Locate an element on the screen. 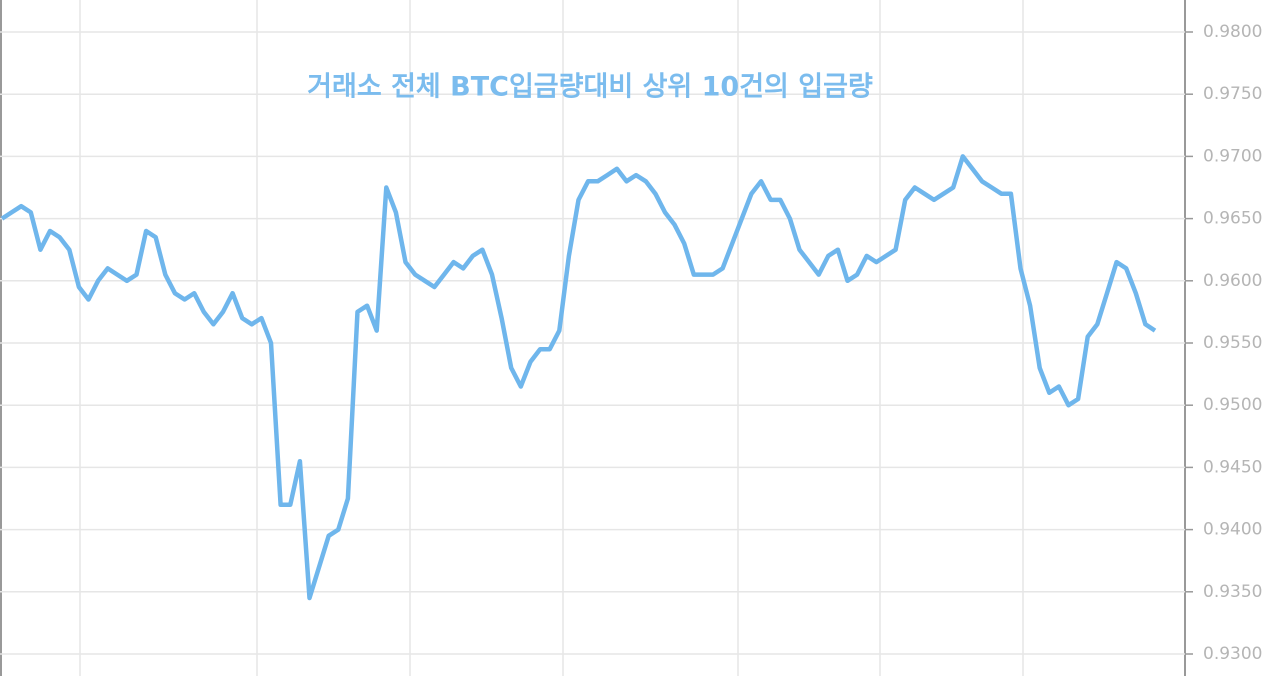  y-tick-label: 0.9300 is located at coordinates (1232, 654).